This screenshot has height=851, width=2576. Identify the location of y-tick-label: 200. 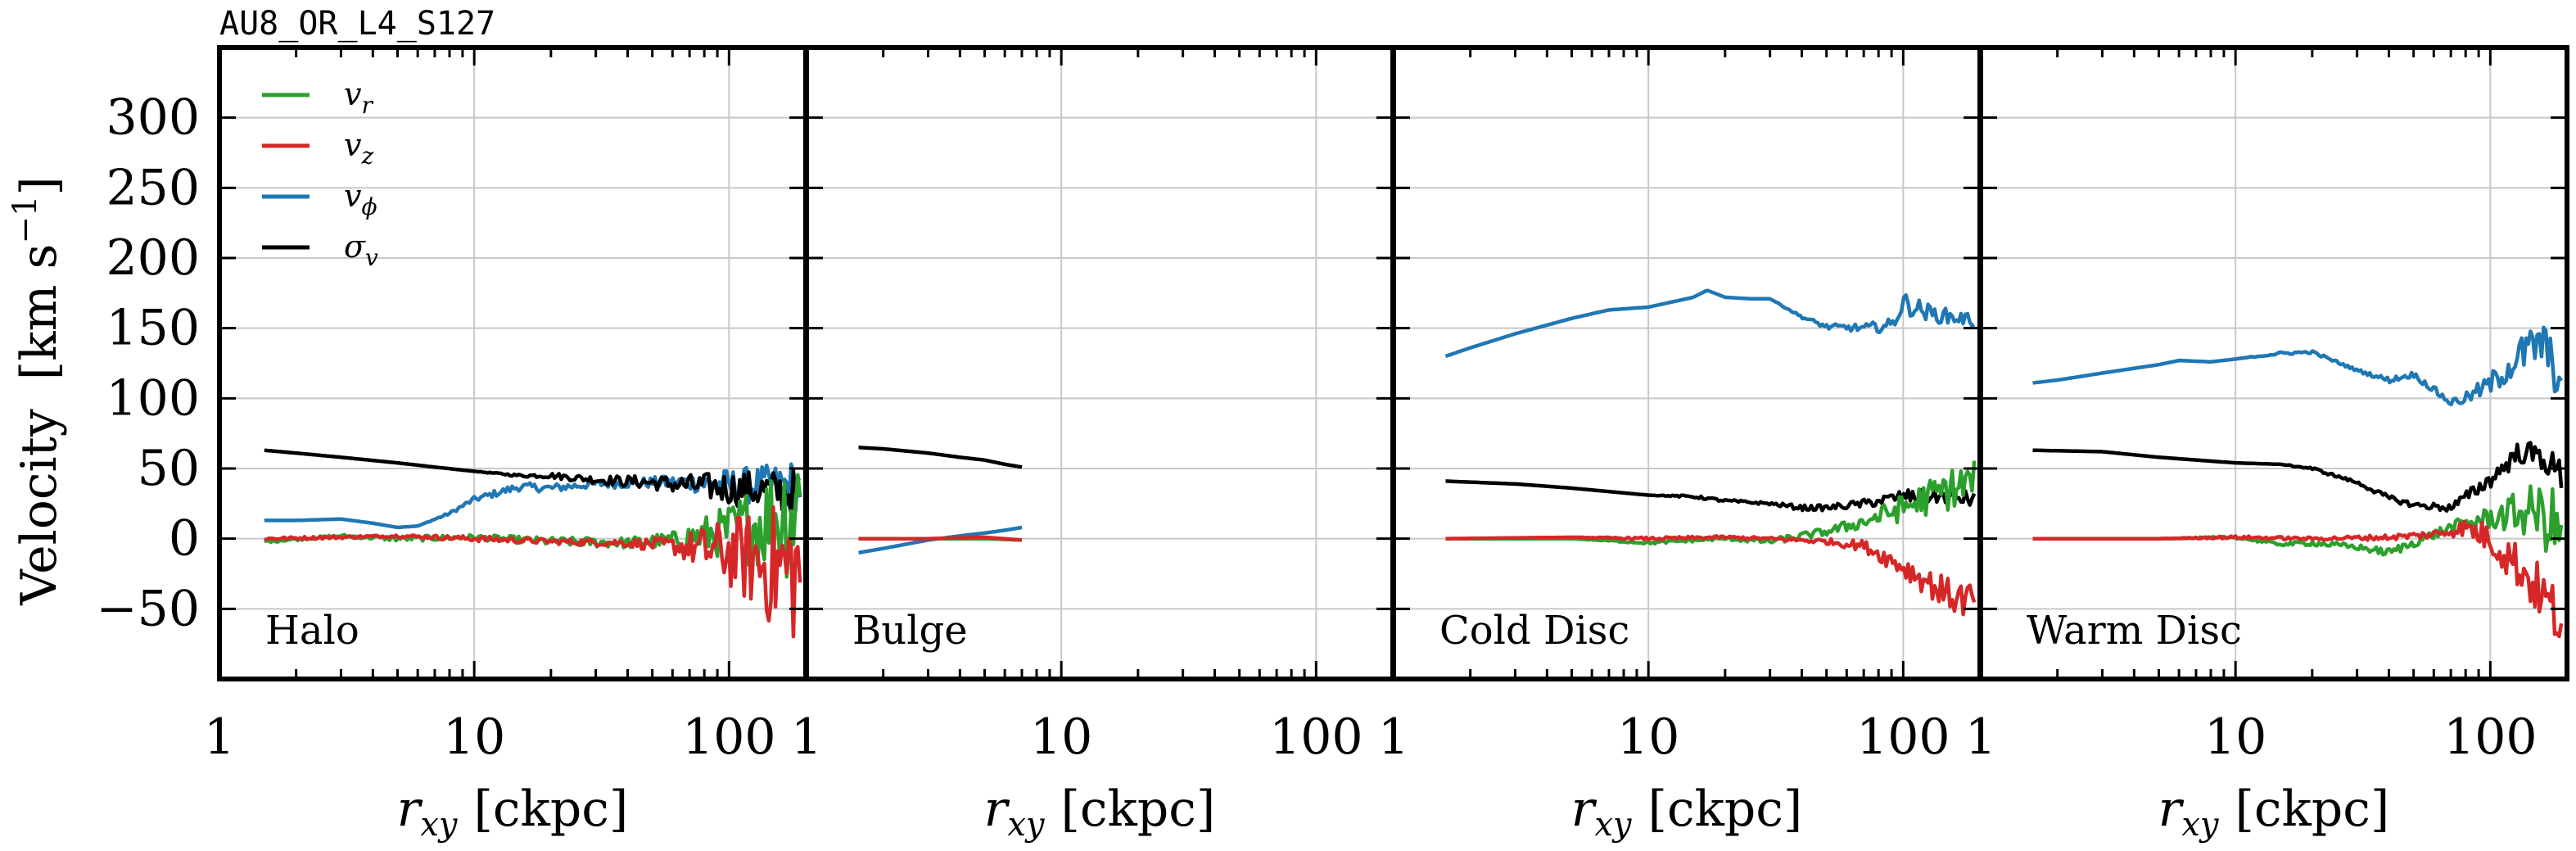
(153, 258).